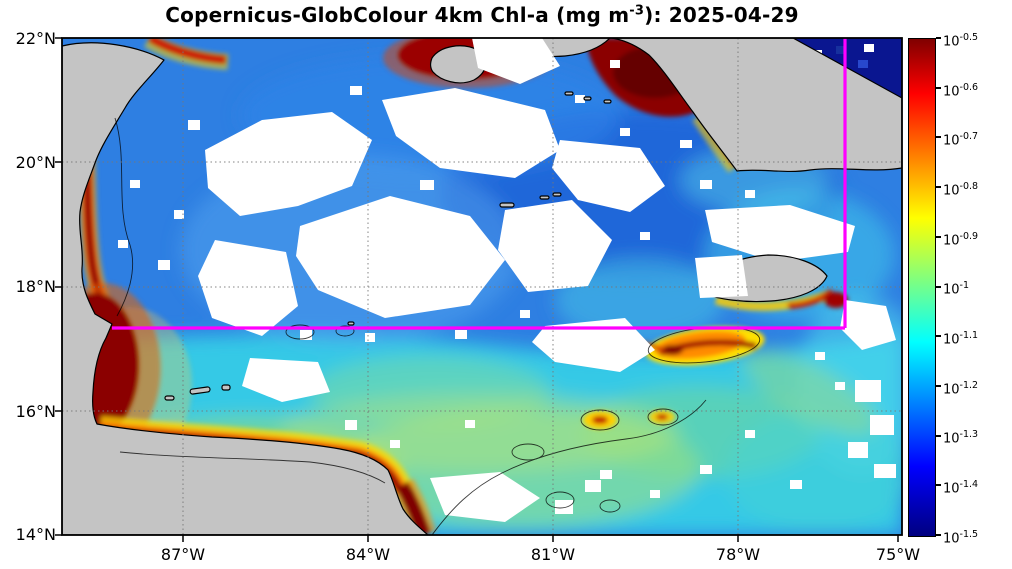  I want to click on x-tick-label-81w: 81°W, so click(553, 554).